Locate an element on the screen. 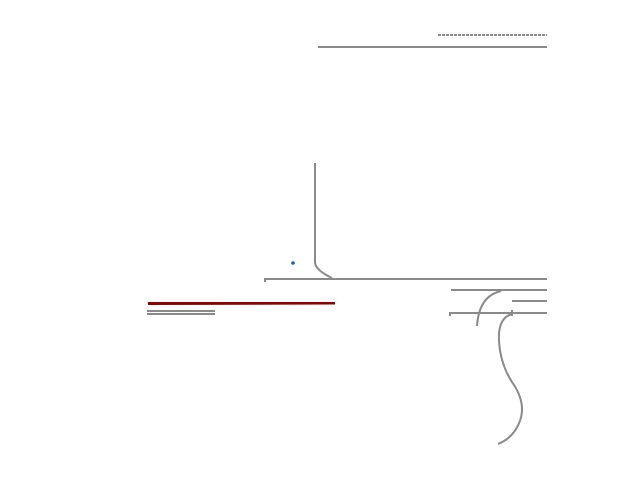  marker is located at coordinates (293, 263).